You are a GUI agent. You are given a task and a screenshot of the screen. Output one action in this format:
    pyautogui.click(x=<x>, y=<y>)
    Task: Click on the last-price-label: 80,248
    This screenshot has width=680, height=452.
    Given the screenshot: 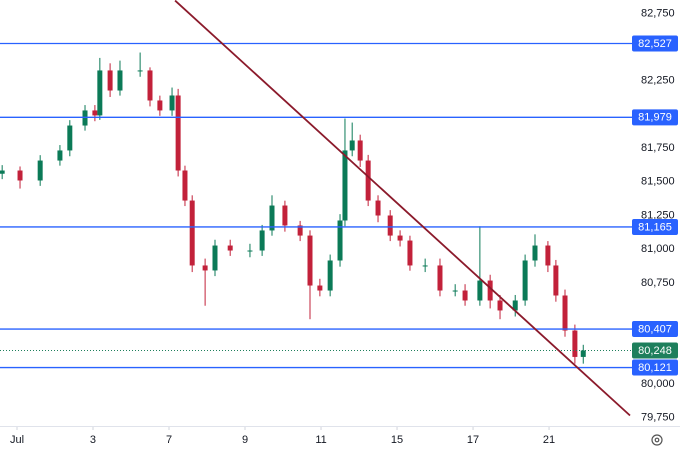 What is the action you would take?
    pyautogui.click(x=655, y=351)
    